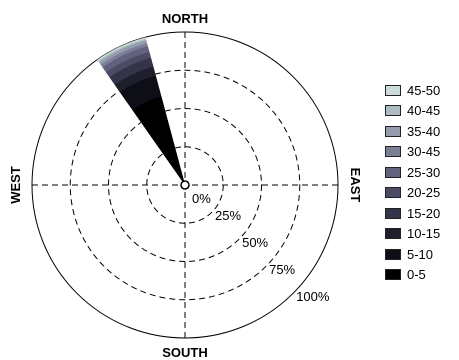 This screenshot has width=459, height=360. Describe the element at coordinates (185, 18) in the screenshot. I see `north-label: NORTH` at that location.